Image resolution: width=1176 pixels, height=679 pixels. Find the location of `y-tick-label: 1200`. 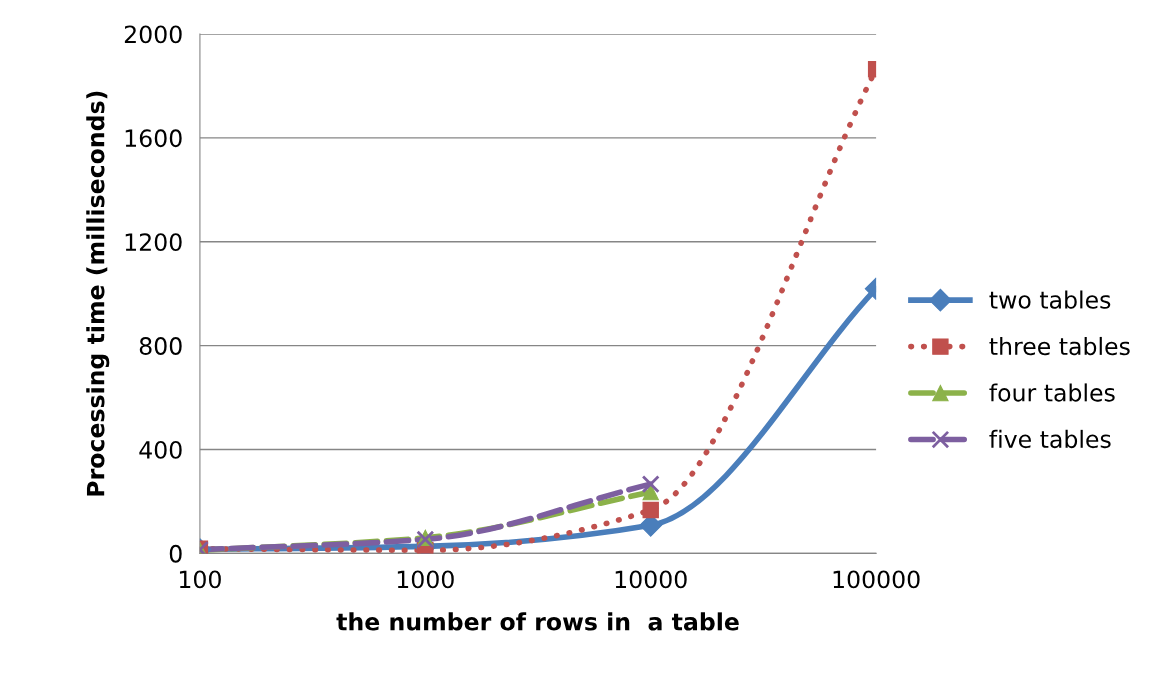

y-tick-label: 1200 is located at coordinates (153, 242).